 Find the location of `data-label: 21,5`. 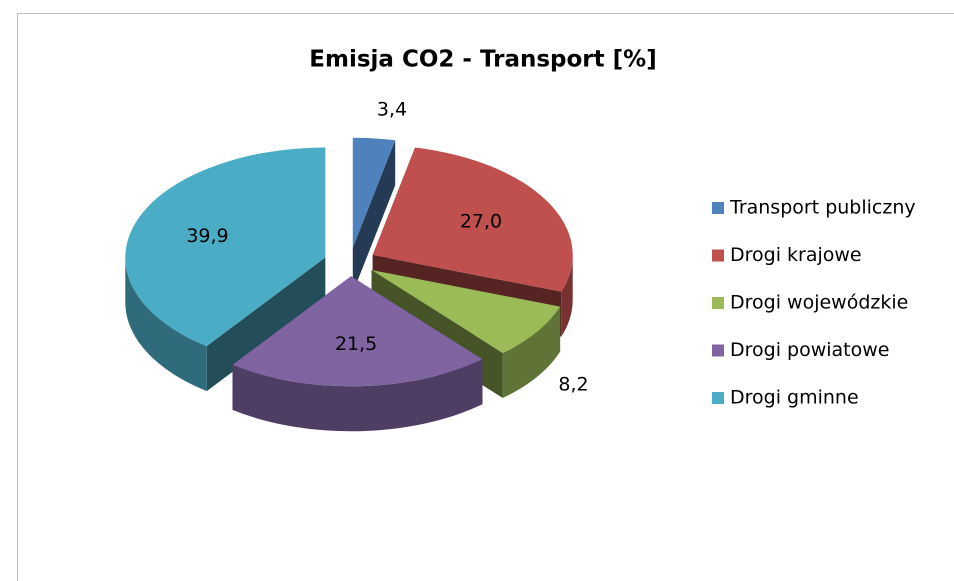

data-label: 21,5 is located at coordinates (356, 344).